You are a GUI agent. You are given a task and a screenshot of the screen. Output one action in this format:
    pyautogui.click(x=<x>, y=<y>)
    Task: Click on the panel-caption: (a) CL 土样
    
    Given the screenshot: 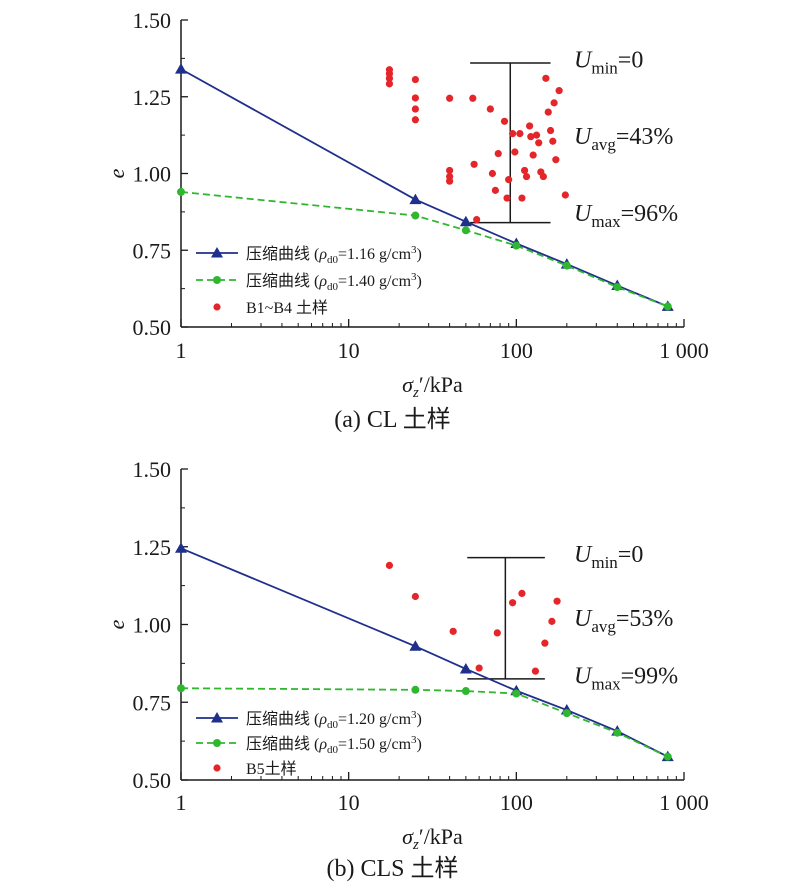 What is the action you would take?
    pyautogui.click(x=392, y=419)
    